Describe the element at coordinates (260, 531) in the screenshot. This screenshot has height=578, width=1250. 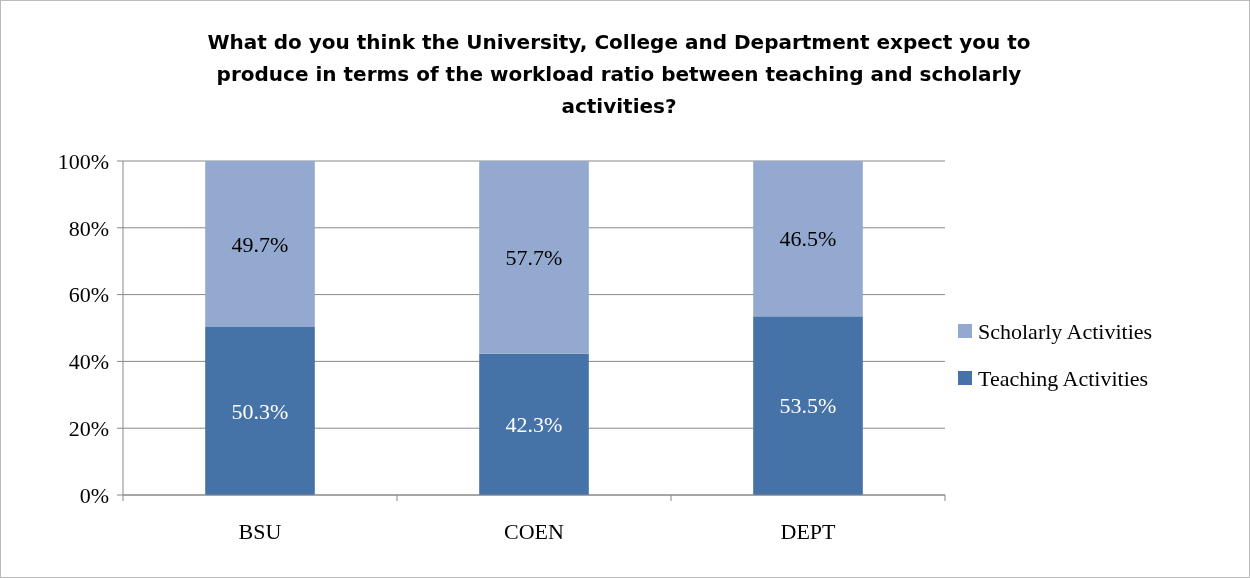
I see `x-tick-label: BSU` at that location.